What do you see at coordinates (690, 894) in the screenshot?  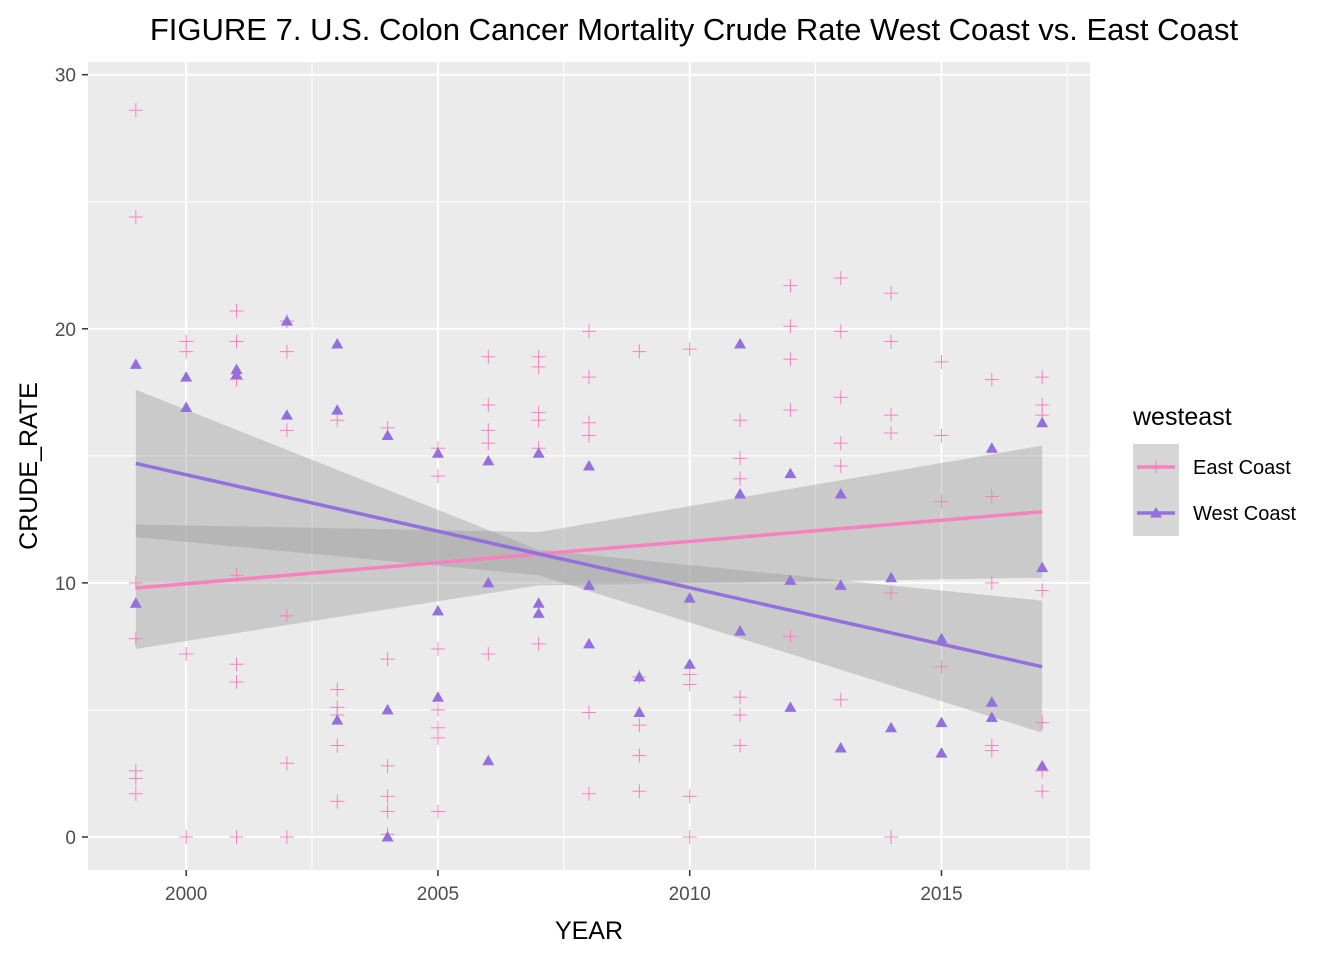 I see `x-tick-label: 2010` at bounding box center [690, 894].